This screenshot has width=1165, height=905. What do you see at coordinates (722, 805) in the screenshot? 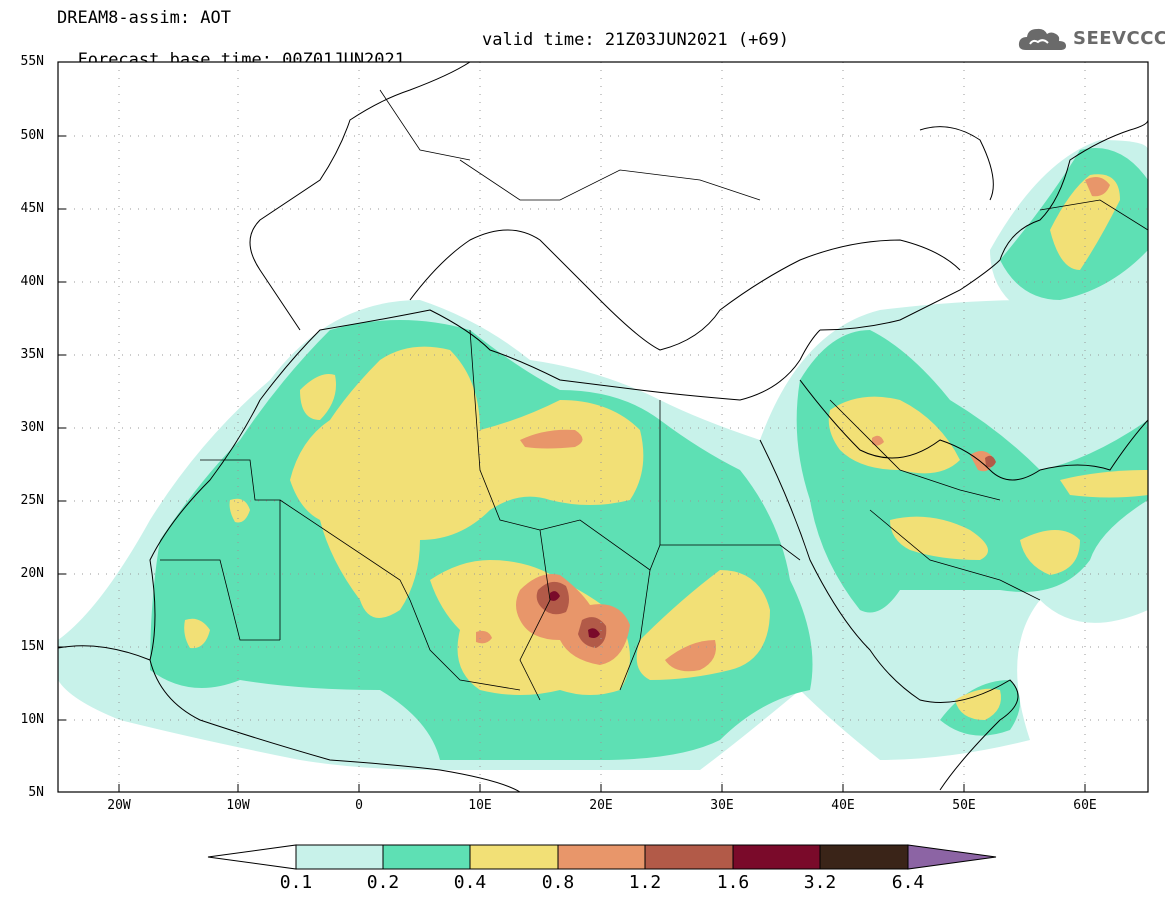
I see `lon-tick-label: 30E` at bounding box center [722, 805].